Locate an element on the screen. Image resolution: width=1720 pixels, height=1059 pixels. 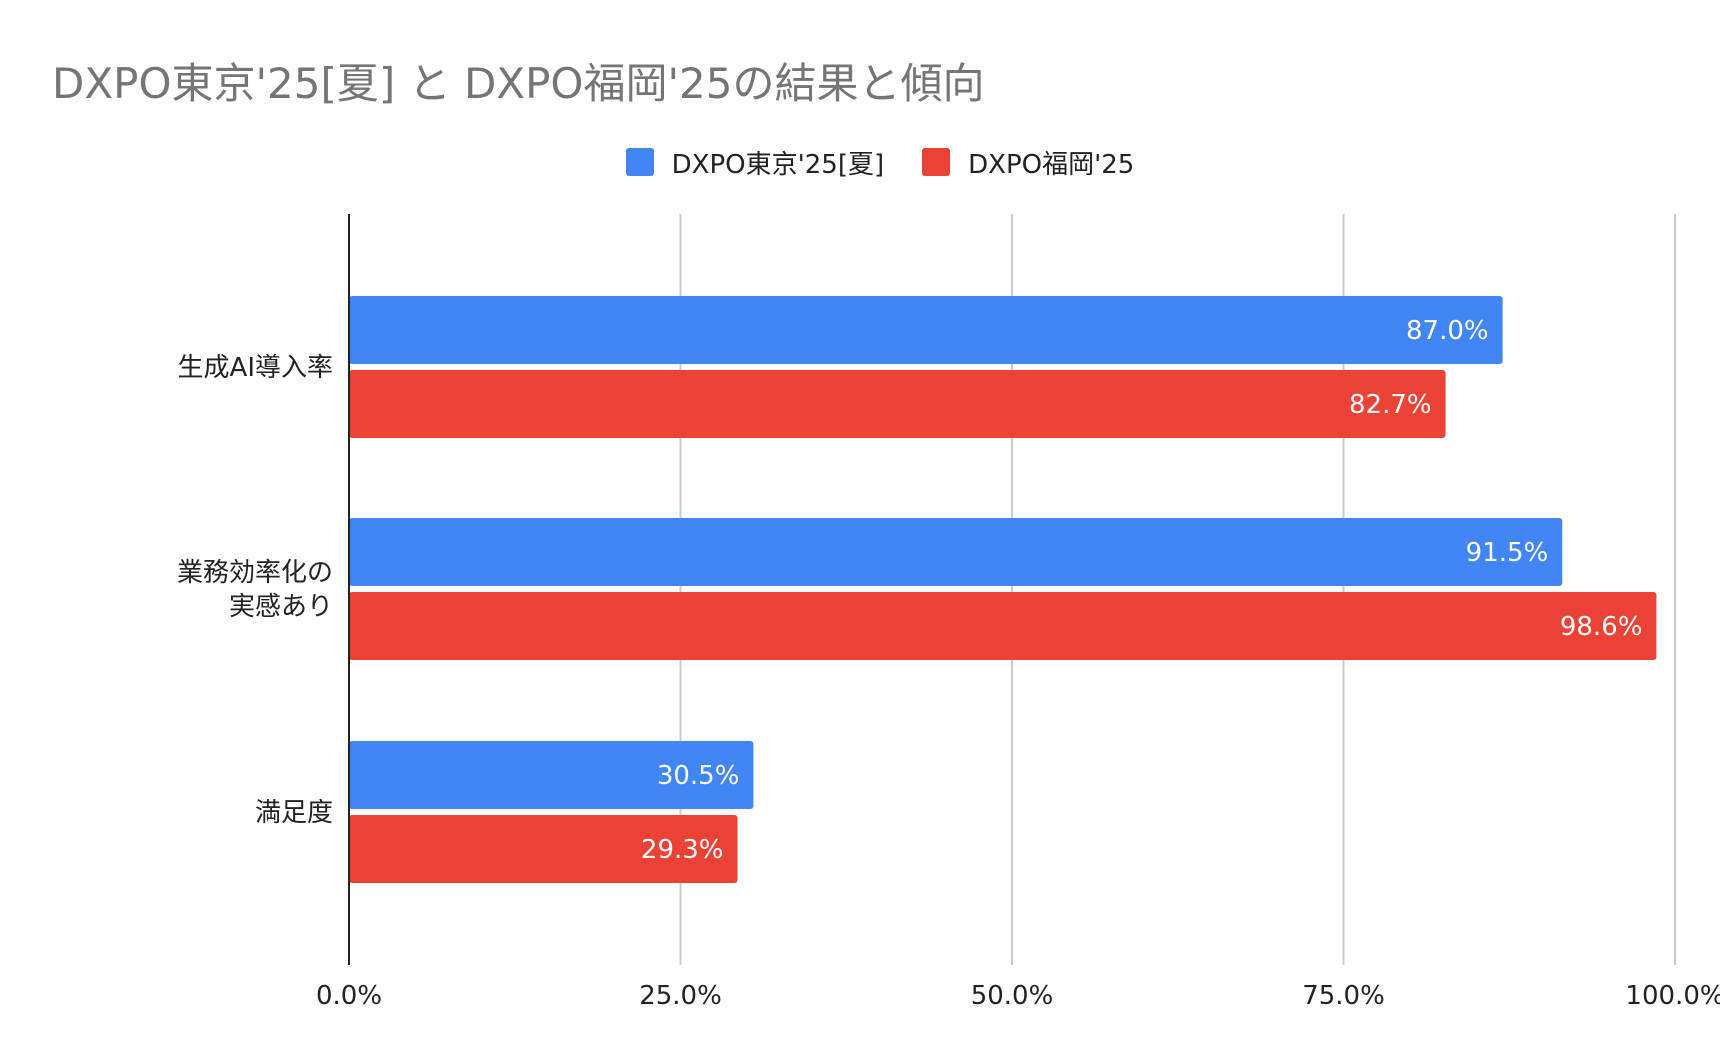
legend-item-series-2: DXPO福岡'25 is located at coordinates (1028, 162).